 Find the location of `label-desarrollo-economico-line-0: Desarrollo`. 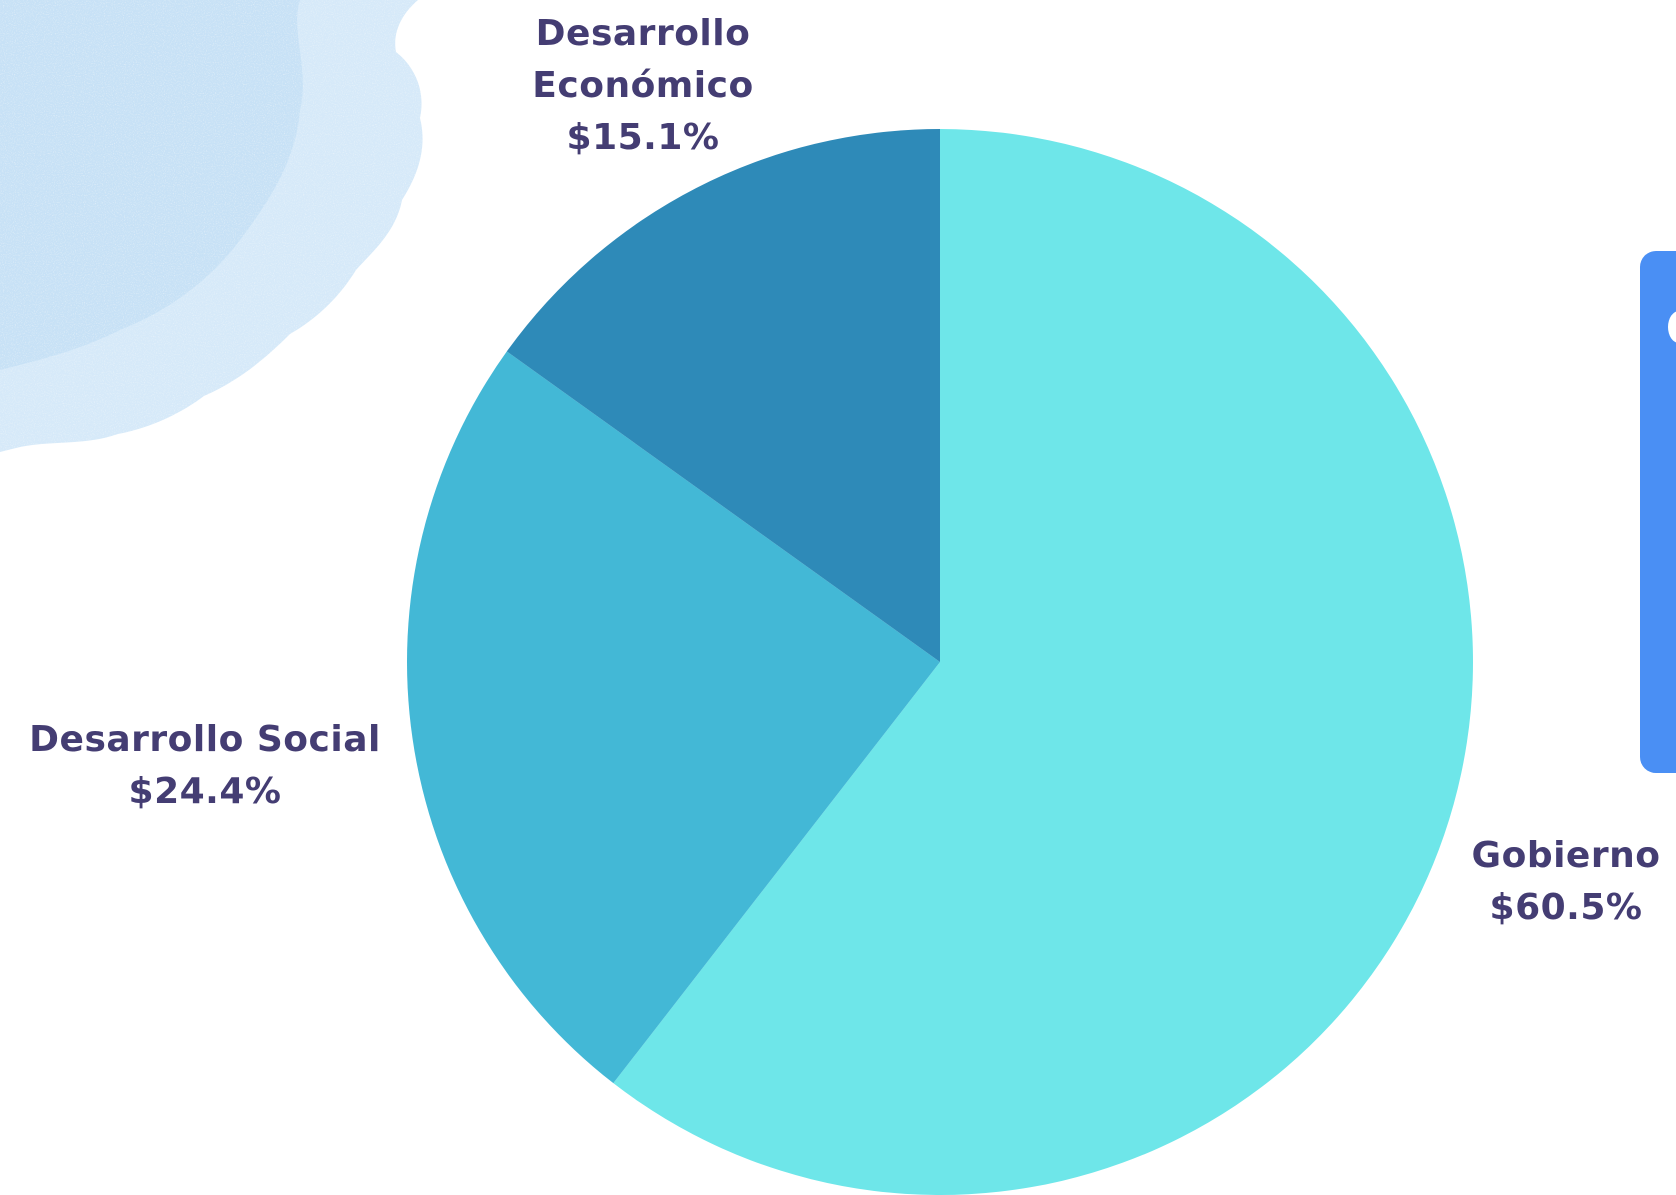

label-desarrollo-economico-line-0: Desarrollo is located at coordinates (643, 33).